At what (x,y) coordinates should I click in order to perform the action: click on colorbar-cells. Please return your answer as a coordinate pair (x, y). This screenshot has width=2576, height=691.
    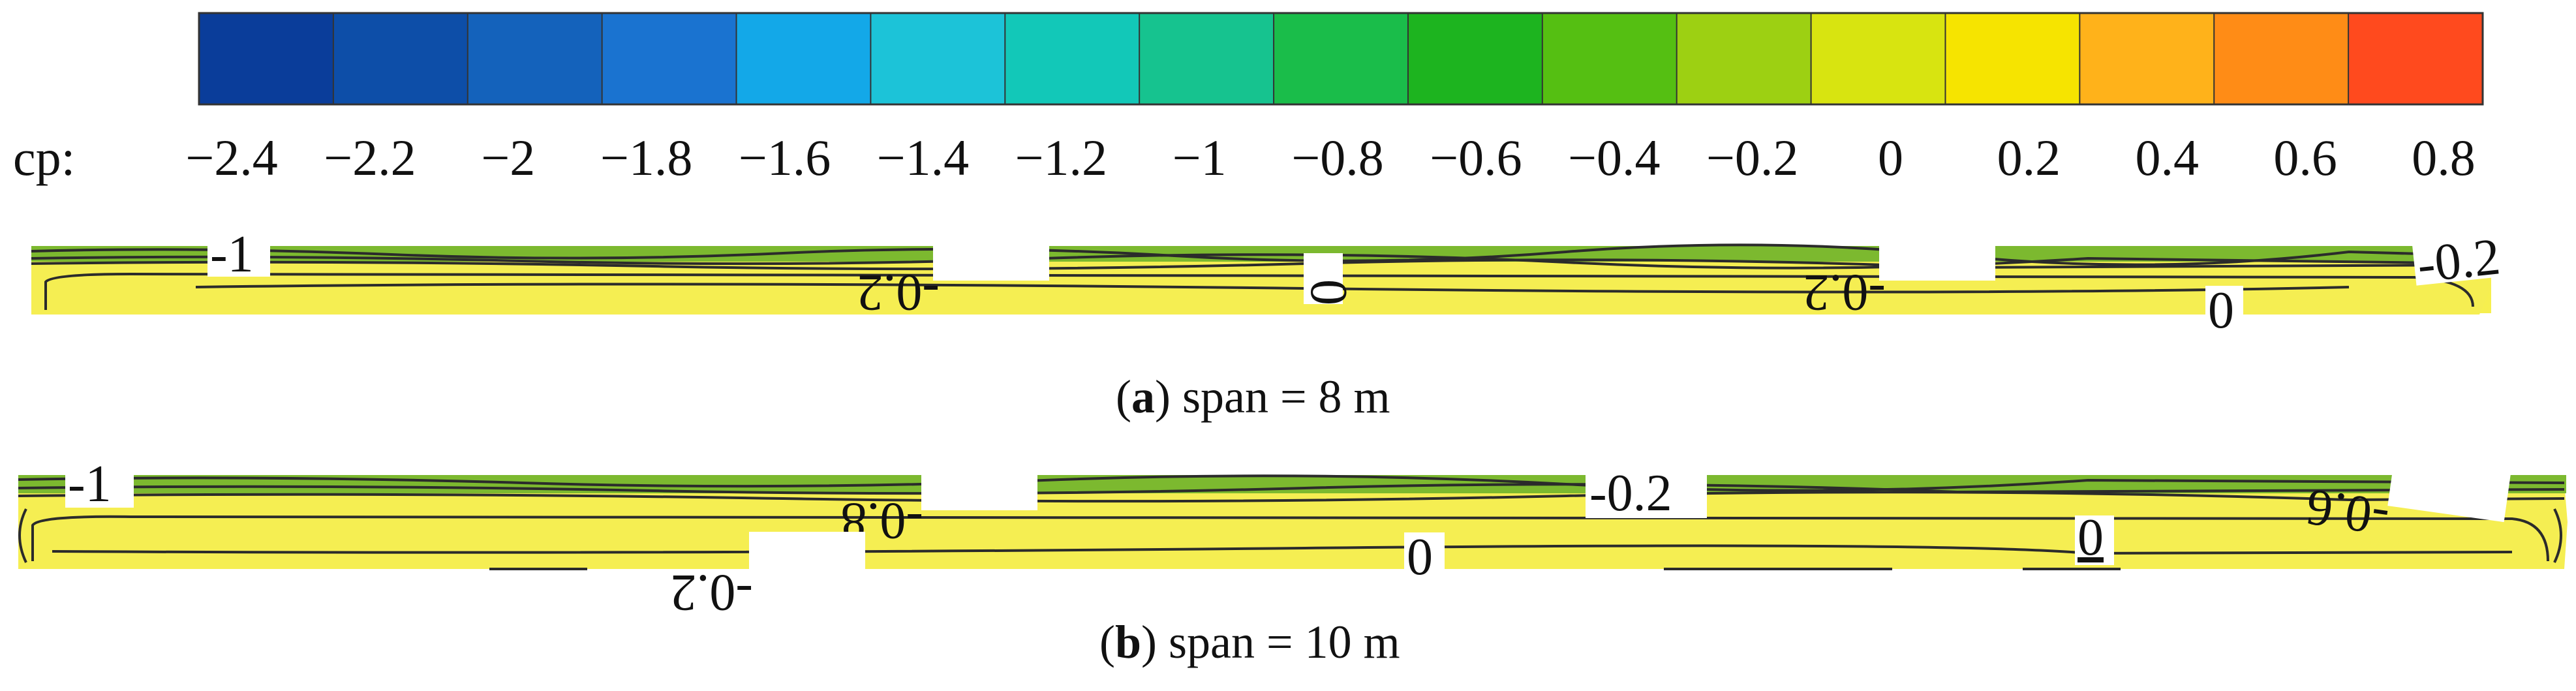
    Looking at the image, I should click on (1341, 59).